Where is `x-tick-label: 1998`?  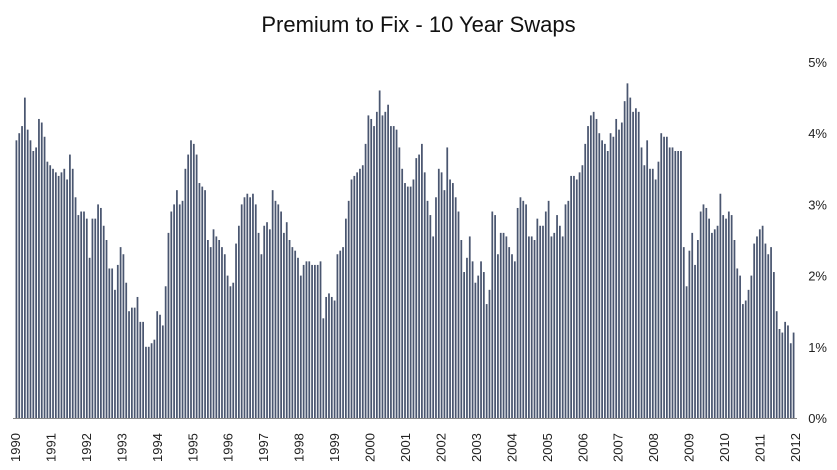 x-tick-label: 1998 is located at coordinates (299, 447).